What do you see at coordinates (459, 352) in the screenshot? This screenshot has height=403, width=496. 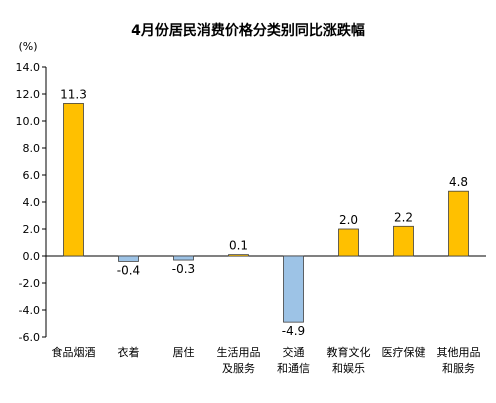 I see `category-label: 其他用品` at bounding box center [459, 352].